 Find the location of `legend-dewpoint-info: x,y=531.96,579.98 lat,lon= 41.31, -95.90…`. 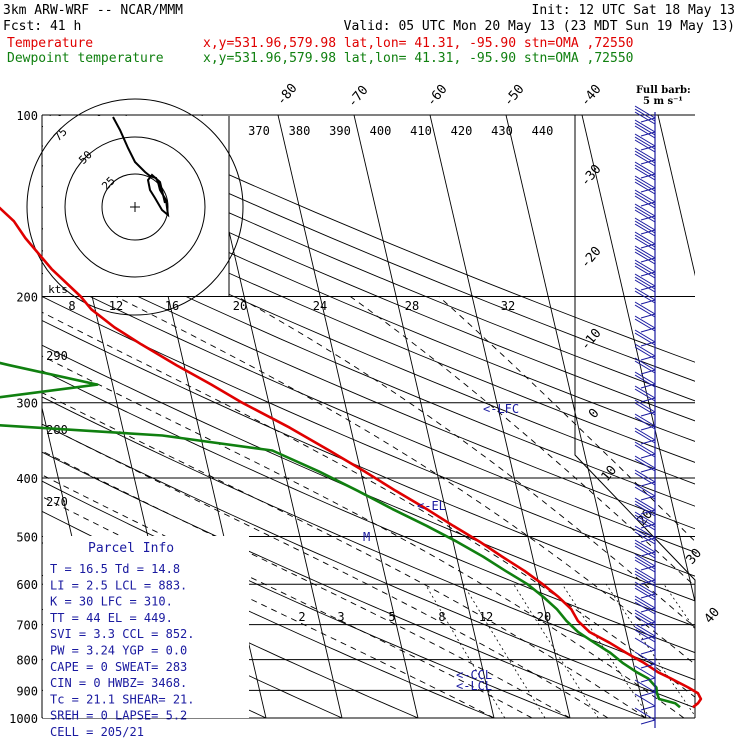

legend-dewpoint-info: x,y=531.96,579.98 lat,lon= 41.31, -95.90… is located at coordinates (418, 58).